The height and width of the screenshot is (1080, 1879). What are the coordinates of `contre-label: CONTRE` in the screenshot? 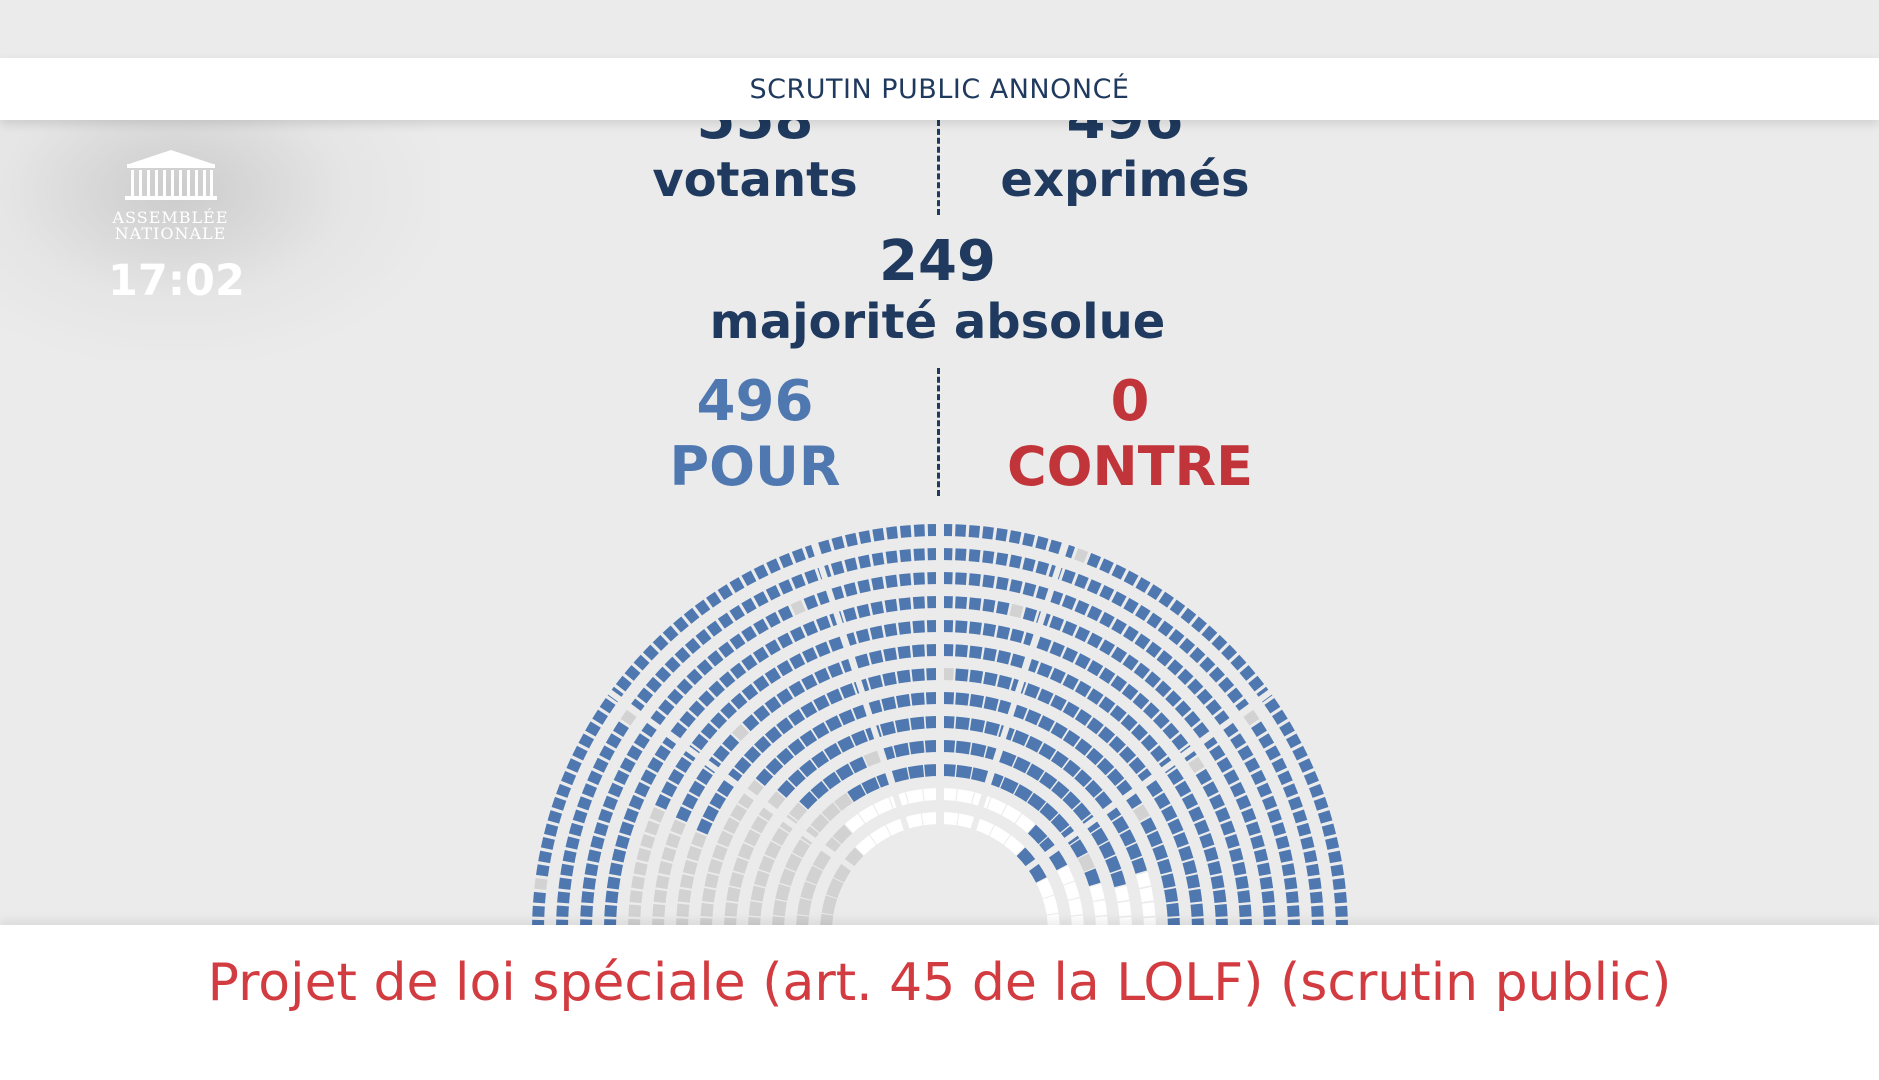 It's located at (1130, 466).